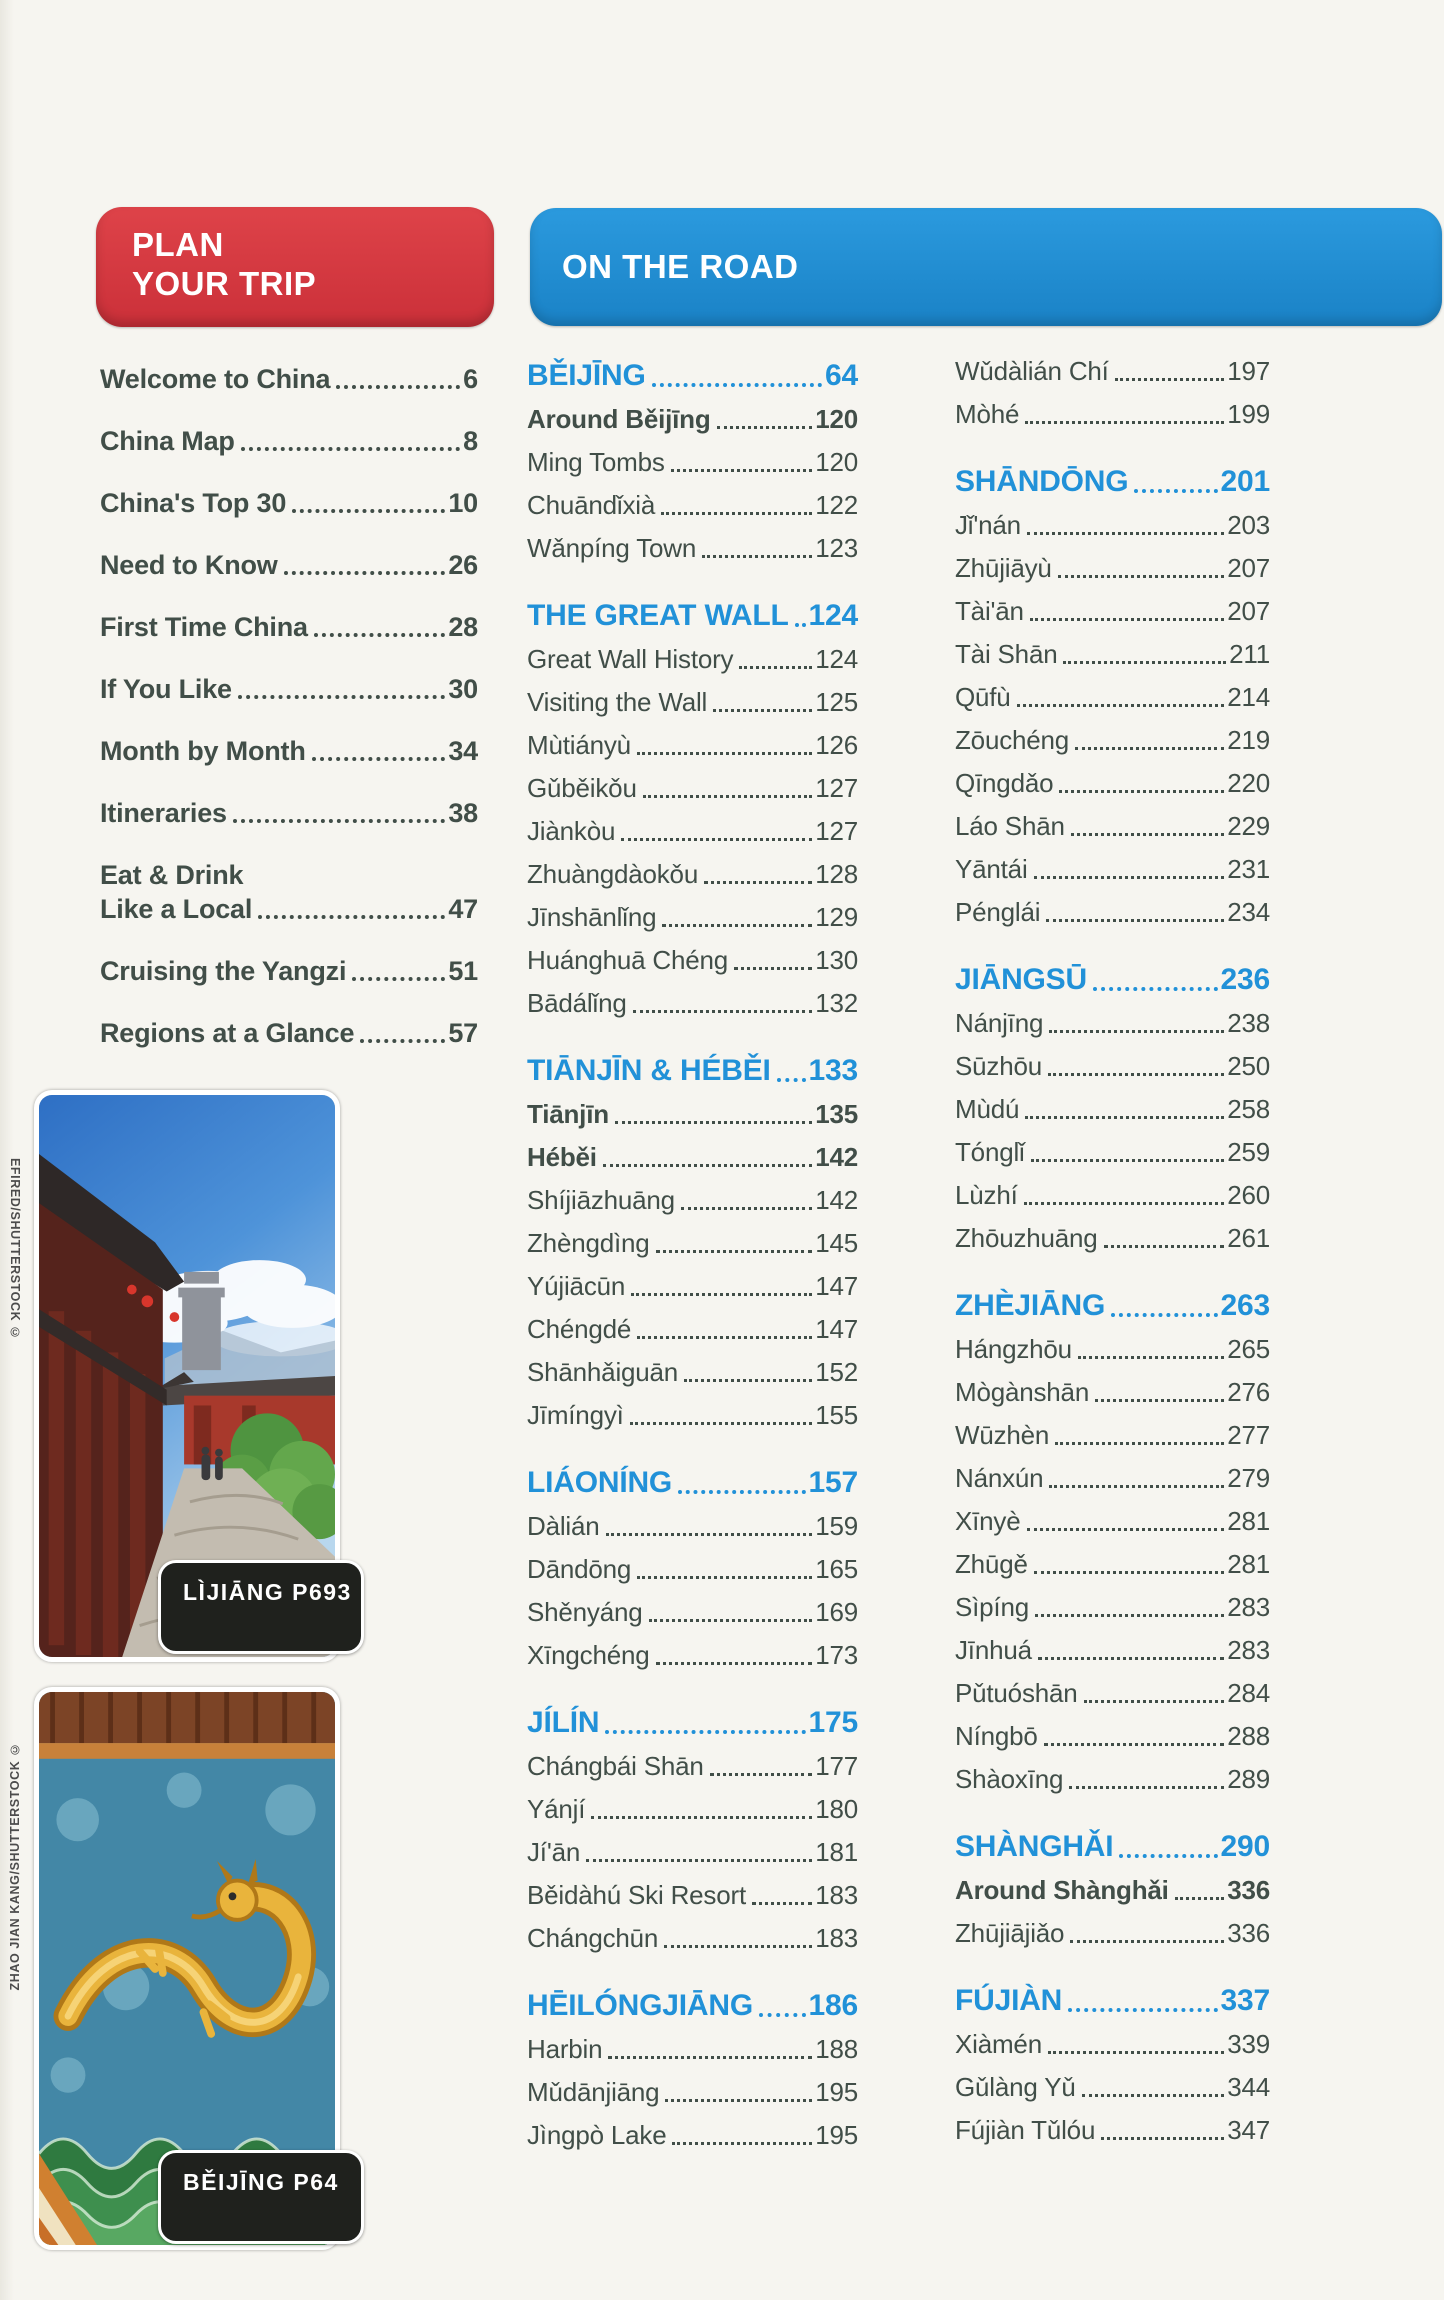 The image size is (1444, 2300). What do you see at coordinates (692, 505) in the screenshot?
I see `toc-entry: Chuāndǐxià 122` at bounding box center [692, 505].